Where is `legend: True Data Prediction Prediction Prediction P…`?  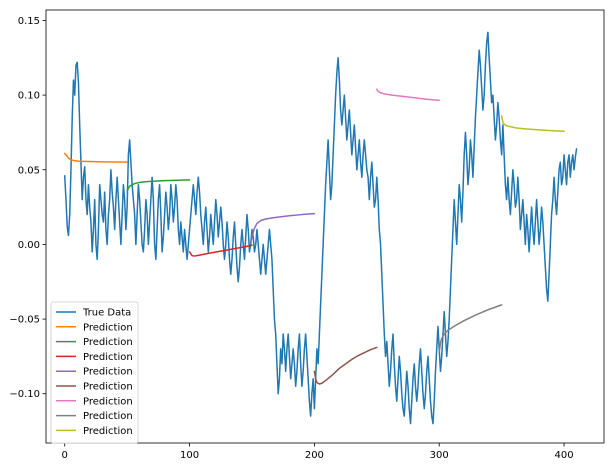
legend: True Data Prediction Prediction Prediction P… is located at coordinates (94, 372).